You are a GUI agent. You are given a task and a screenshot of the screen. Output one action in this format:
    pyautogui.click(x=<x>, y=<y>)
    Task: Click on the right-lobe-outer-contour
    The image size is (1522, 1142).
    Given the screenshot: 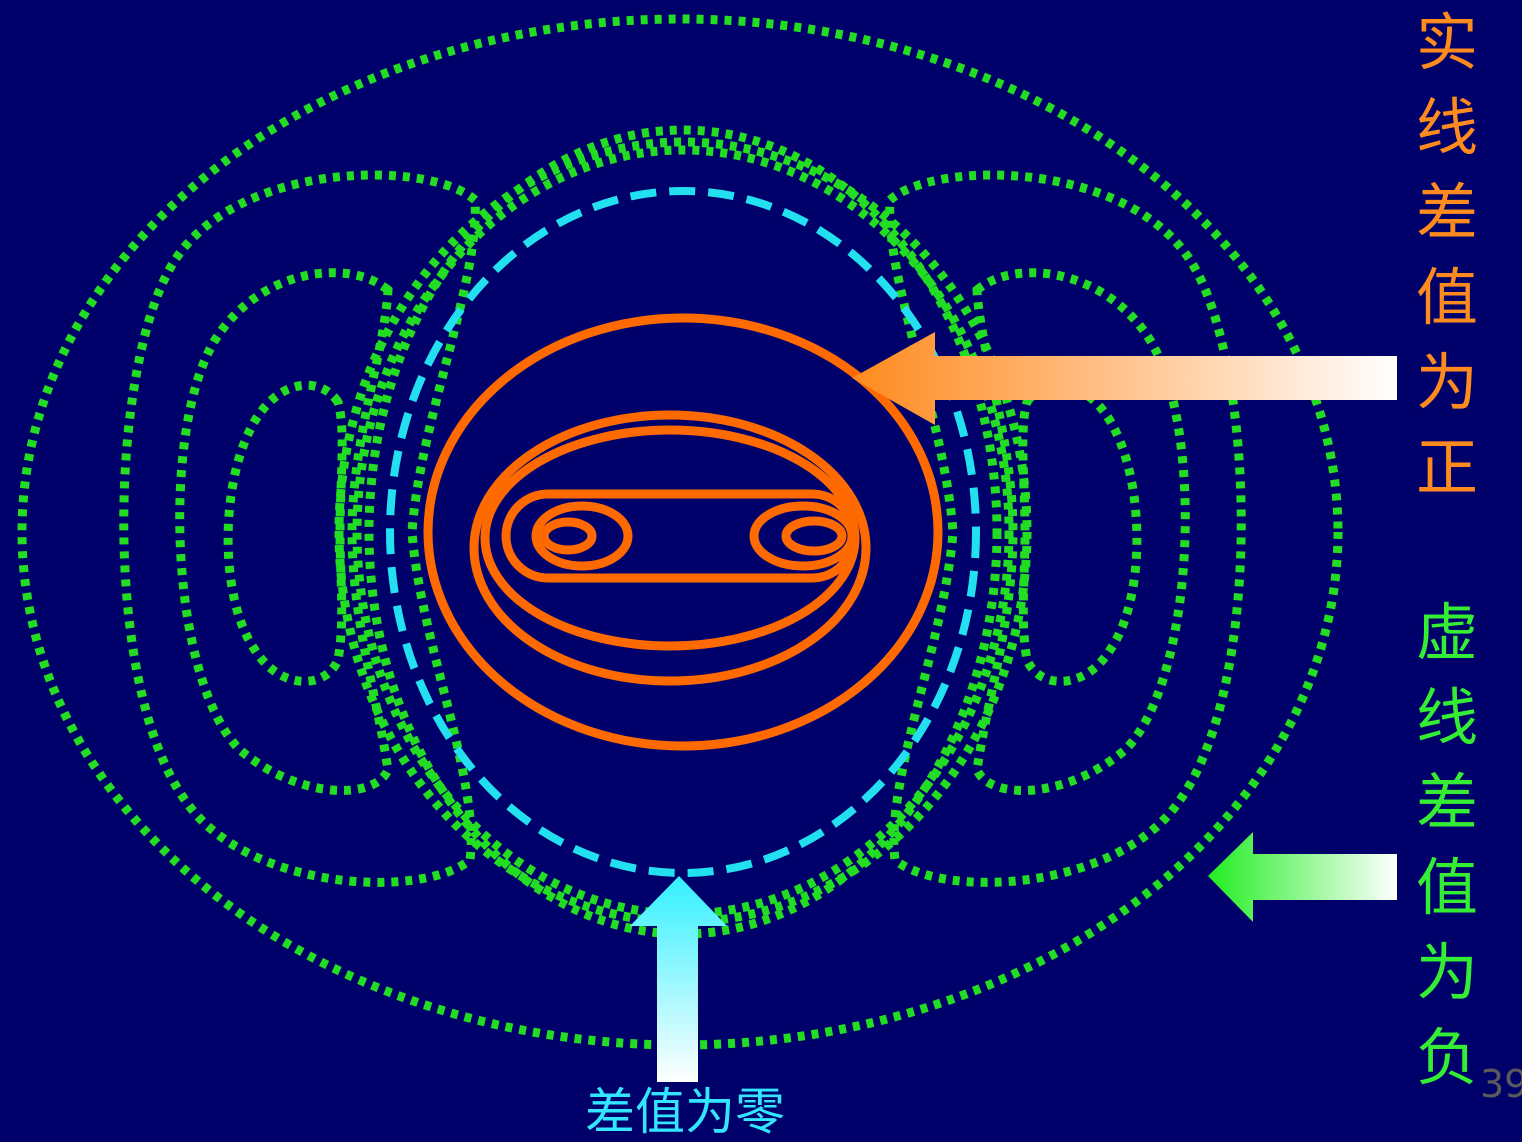 What is the action you would take?
    pyautogui.click(x=1065, y=528)
    